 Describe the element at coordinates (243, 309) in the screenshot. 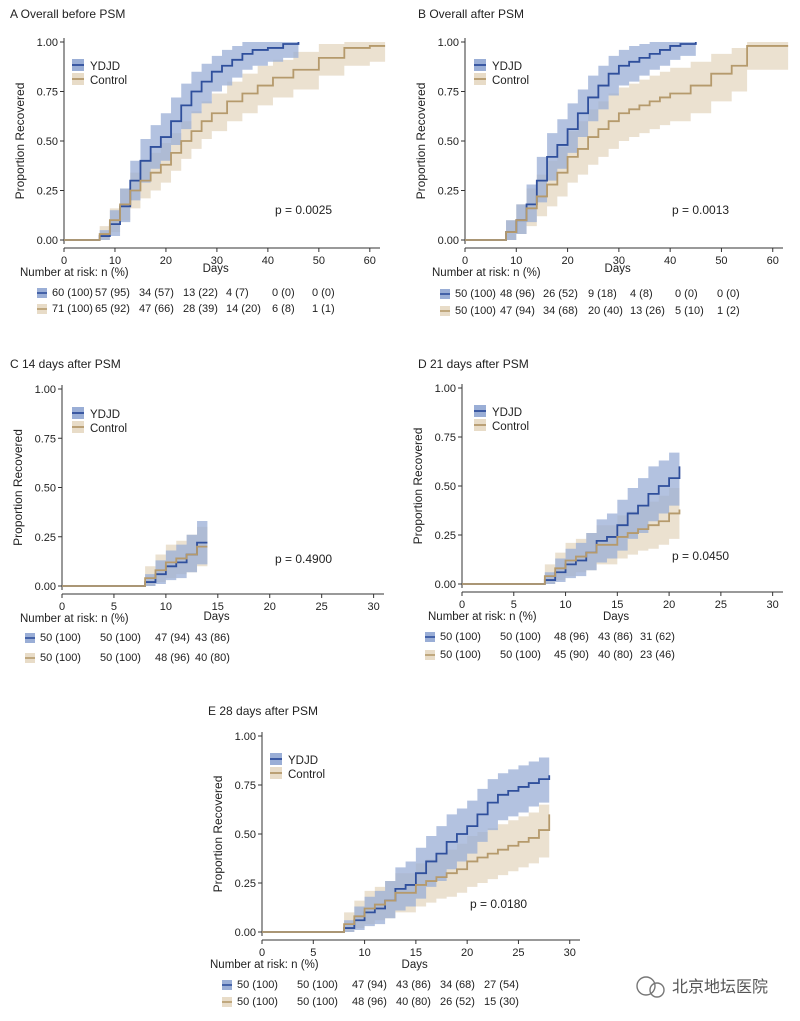

I see `risk-cell: 14 (20)` at that location.